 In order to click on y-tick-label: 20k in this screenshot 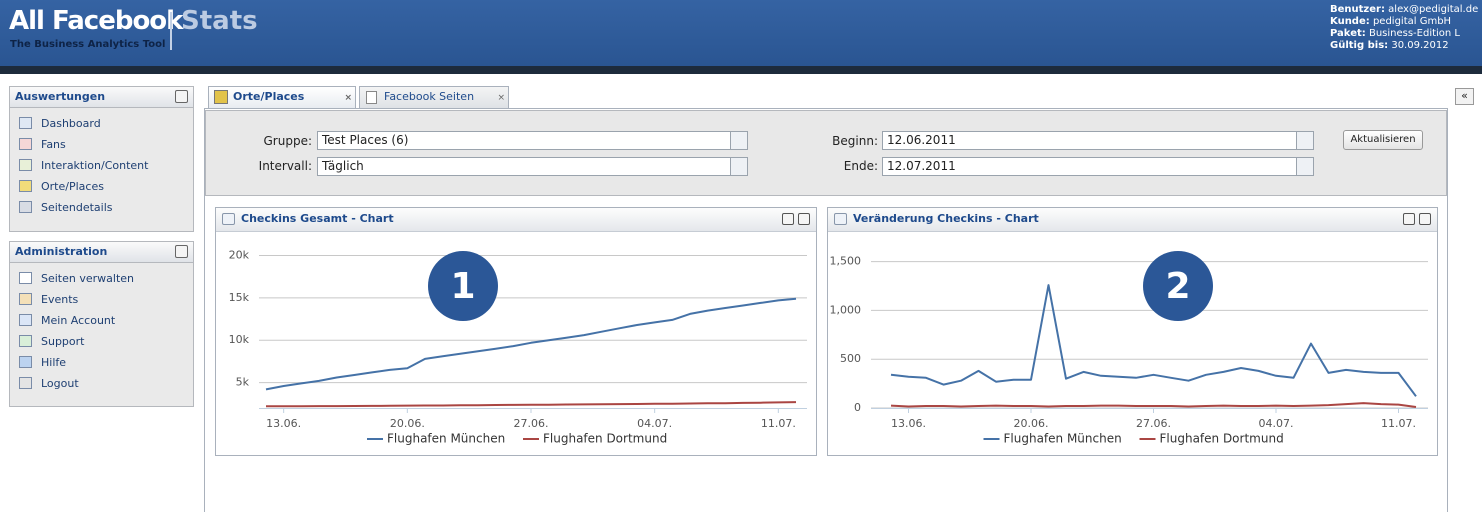, I will do `click(239, 254)`.